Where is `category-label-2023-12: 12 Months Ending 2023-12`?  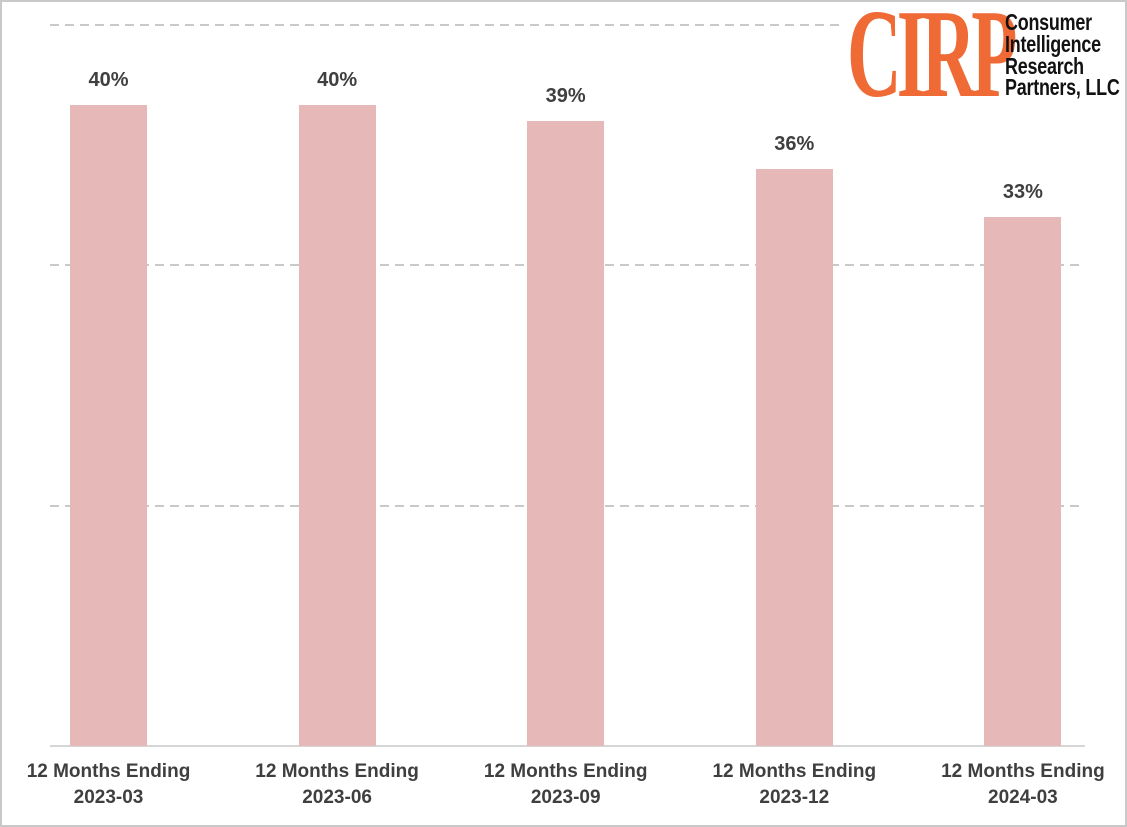 category-label-2023-12: 12 Months Ending 2023-12 is located at coordinates (794, 785).